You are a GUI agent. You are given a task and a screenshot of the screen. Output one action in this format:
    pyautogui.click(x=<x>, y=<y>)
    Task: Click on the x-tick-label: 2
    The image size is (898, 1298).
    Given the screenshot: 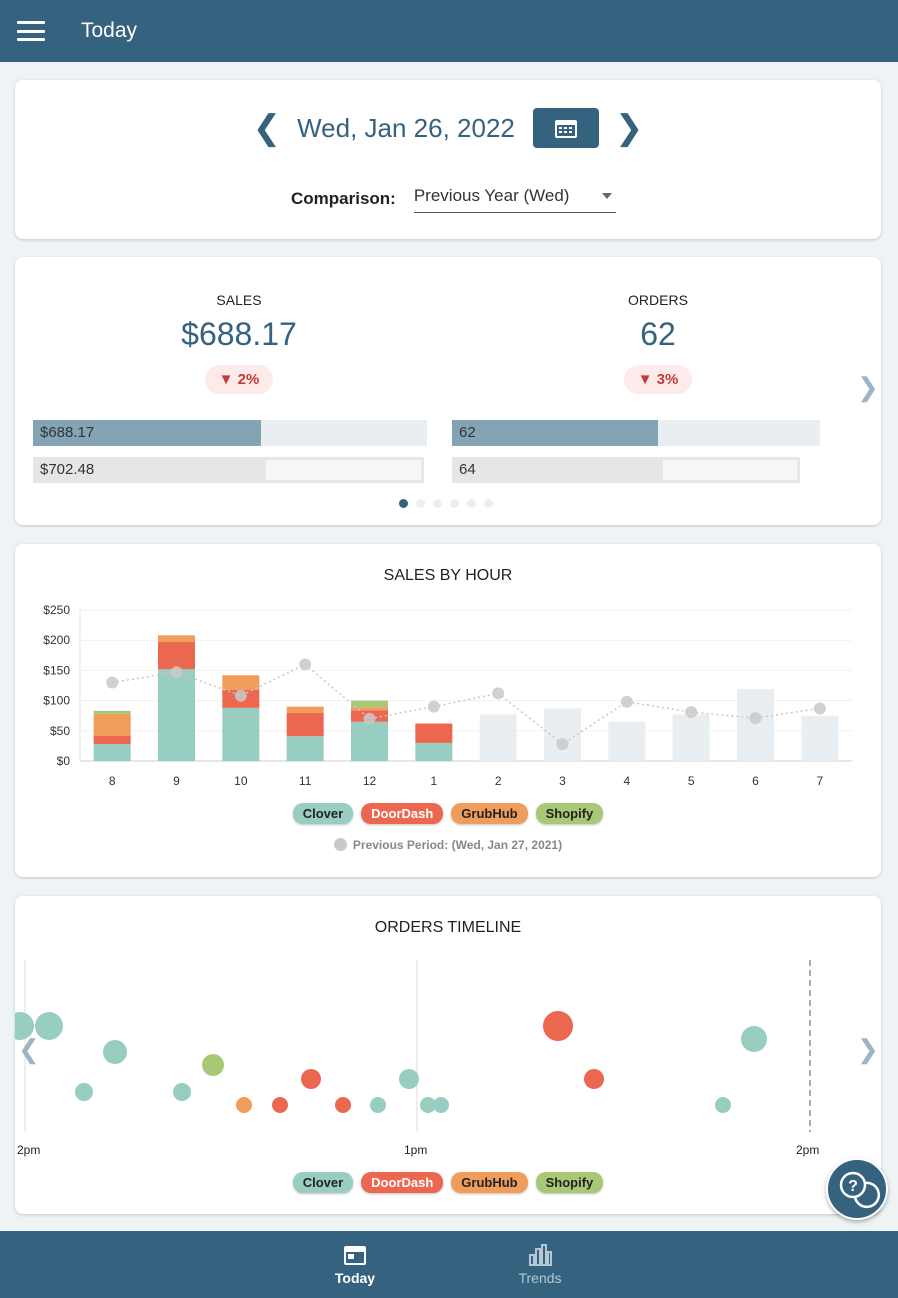 What is the action you would take?
    pyautogui.click(x=498, y=781)
    